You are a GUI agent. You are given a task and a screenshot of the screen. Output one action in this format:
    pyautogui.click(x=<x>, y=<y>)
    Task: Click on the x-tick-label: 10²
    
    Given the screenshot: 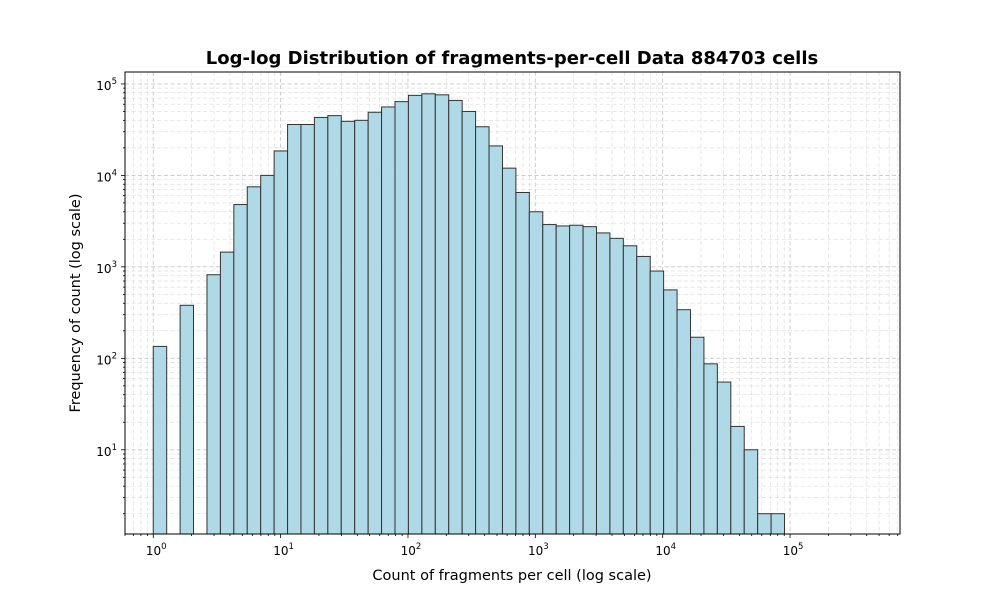 What is the action you would take?
    pyautogui.click(x=411, y=550)
    